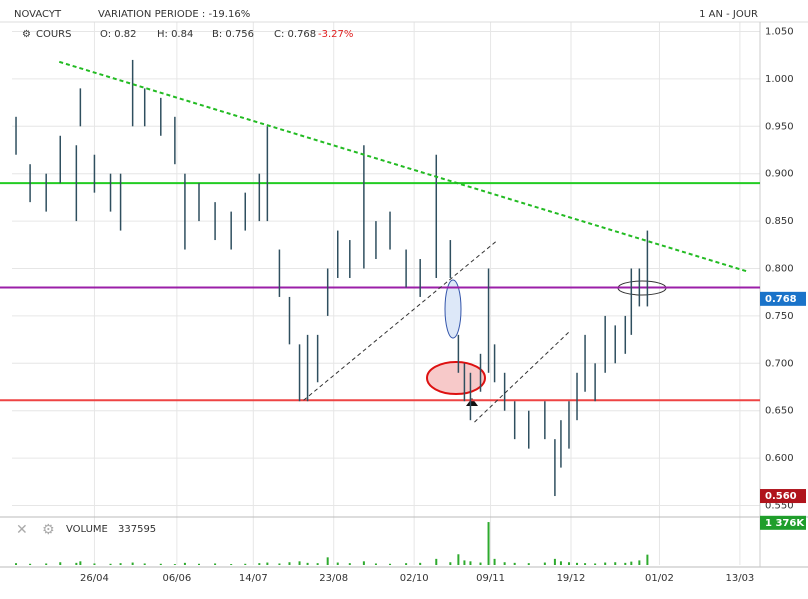 This screenshot has width=808, height=599. I want to click on close-icon: ✕, so click(22, 530).